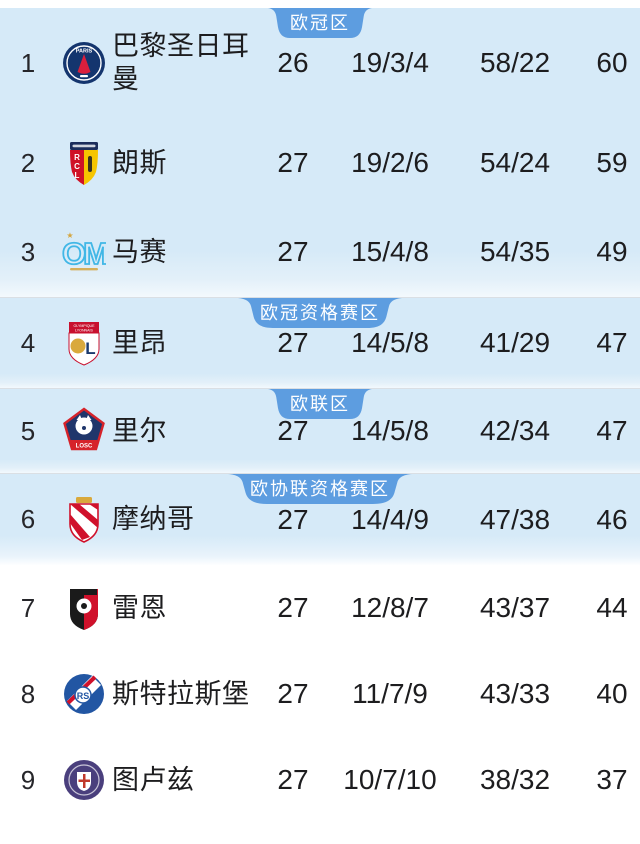 Image resolution: width=640 pixels, height=844 pixels. Describe the element at coordinates (77, 157) in the screenshot. I see `svg-text: R` at that location.